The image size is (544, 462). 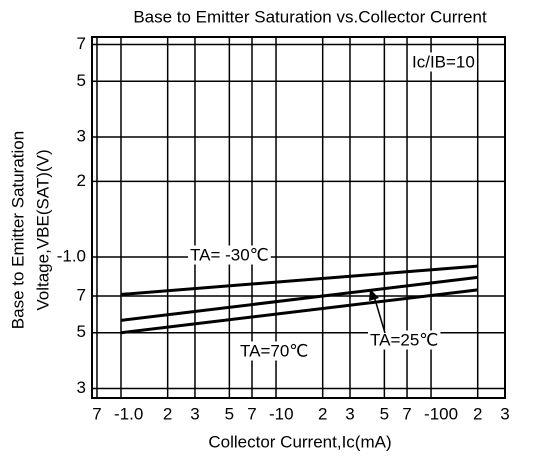 I want to click on x-tick-label: -1.0, so click(x=128, y=413).